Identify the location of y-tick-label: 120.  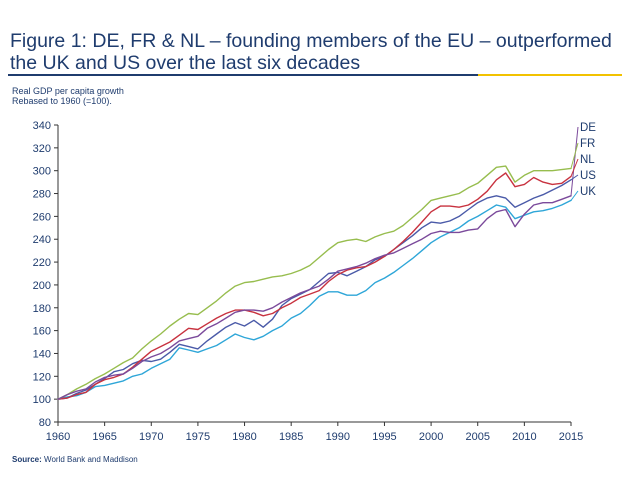
(42, 377).